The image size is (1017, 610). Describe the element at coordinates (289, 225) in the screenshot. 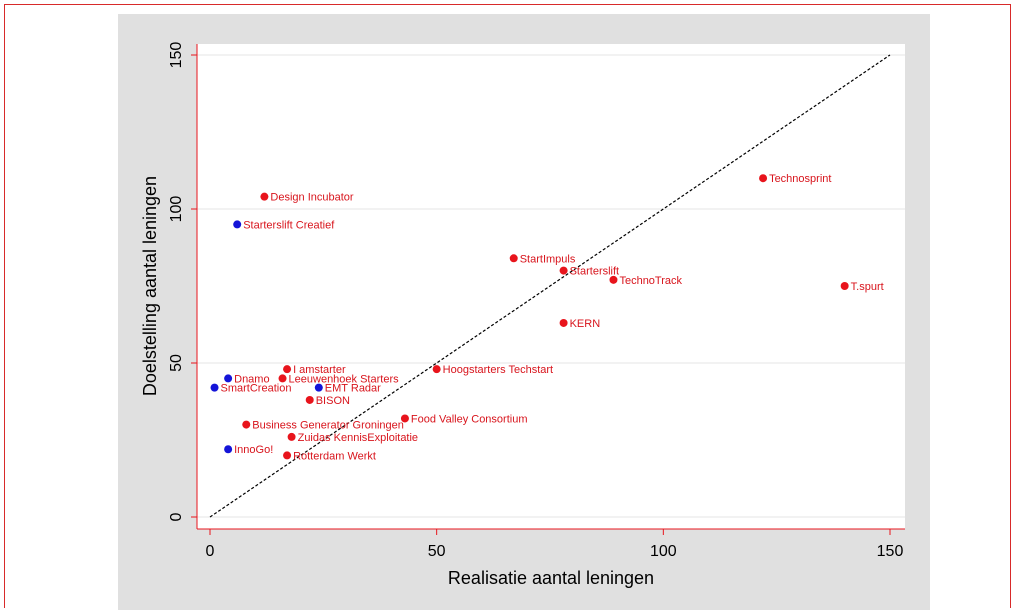

I see `point-label-starterslift-creatief: Starterslift Creatief` at that location.